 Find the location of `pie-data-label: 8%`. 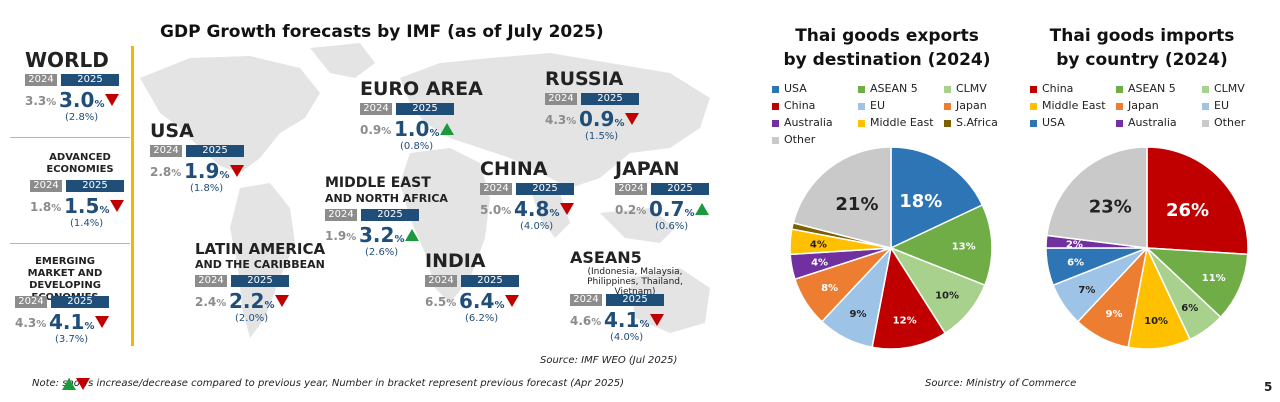

pie-data-label: 8% is located at coordinates (829, 288).